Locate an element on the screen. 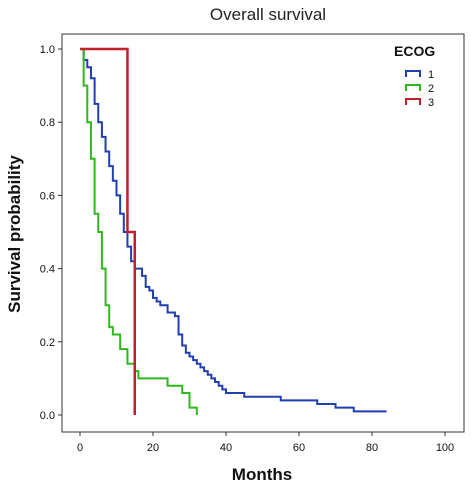 The width and height of the screenshot is (474, 488). legend: ECOG 1 2 3 is located at coordinates (414, 76).